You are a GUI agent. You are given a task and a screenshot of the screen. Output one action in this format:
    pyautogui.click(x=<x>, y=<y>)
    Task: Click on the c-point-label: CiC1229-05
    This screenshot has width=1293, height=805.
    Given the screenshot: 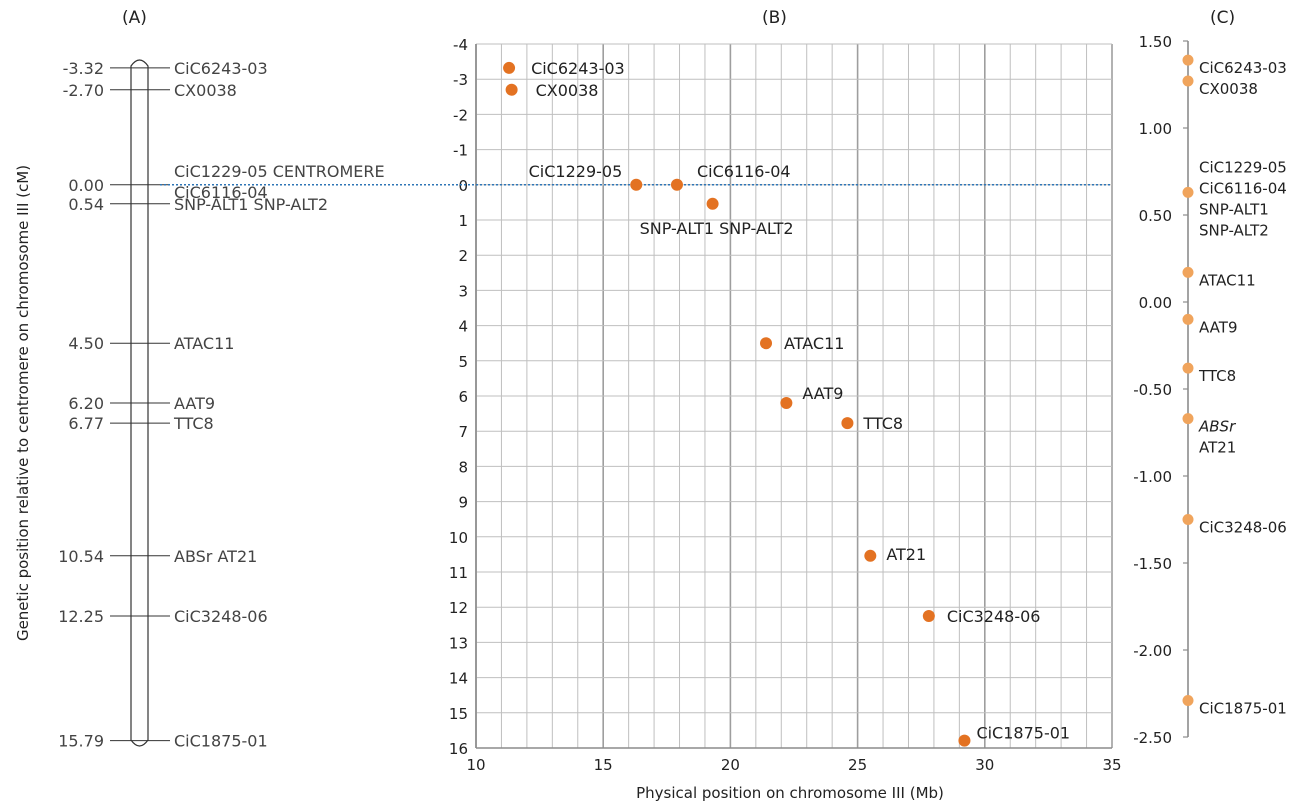 What is the action you would take?
    pyautogui.click(x=1243, y=167)
    